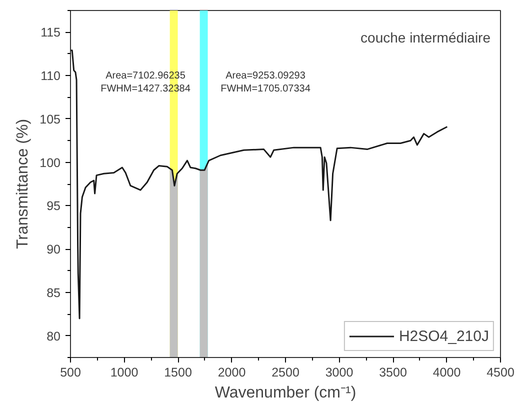 Image resolution: width=521 pixels, height=418 pixels. I want to click on x-tick-label: 3000, so click(339, 373).